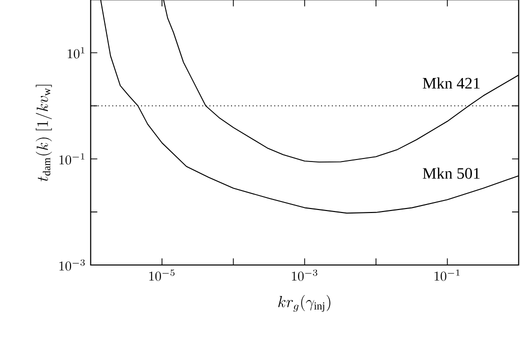 The width and height of the screenshot is (520, 339). Describe the element at coordinates (162, 275) in the screenshot. I see `x-tick-label: $10^{-5}$` at that location.